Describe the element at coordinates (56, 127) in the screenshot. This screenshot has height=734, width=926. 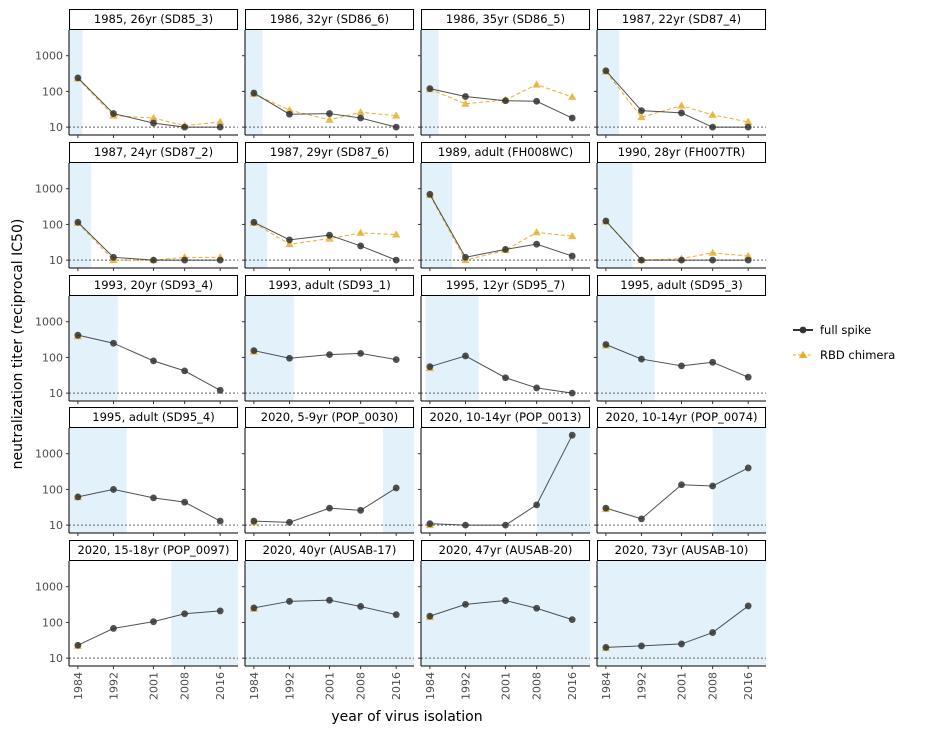
I see `y-tick-label: 10` at that location.